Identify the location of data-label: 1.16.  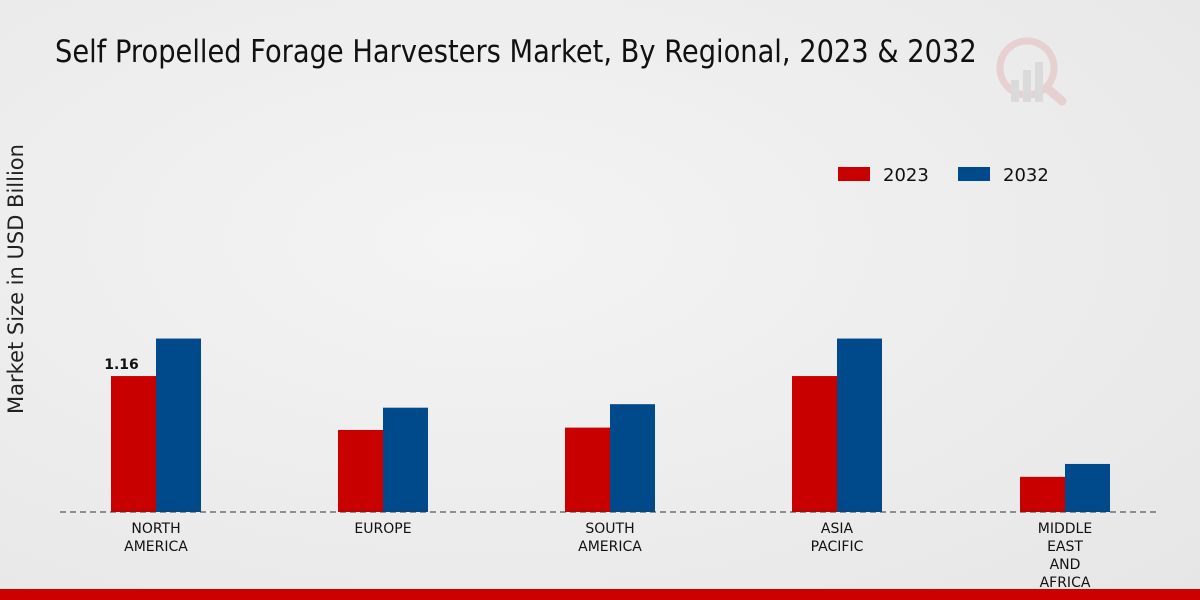
(121, 365).